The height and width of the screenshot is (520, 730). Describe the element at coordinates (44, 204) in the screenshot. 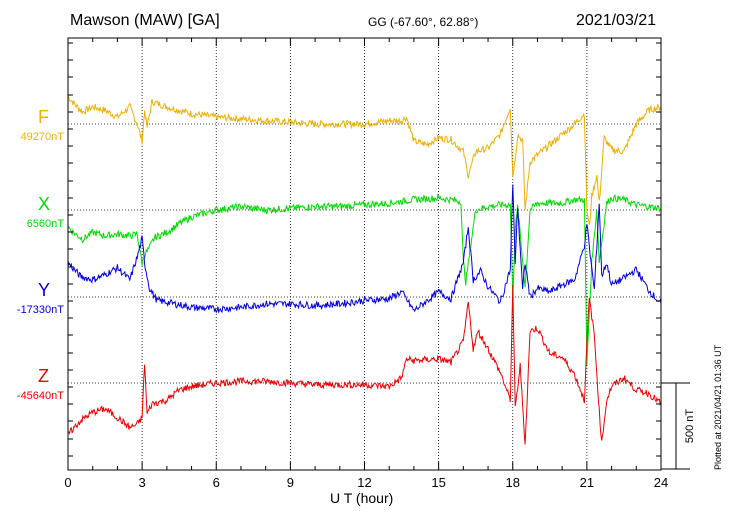

I see `component-label-x: X` at that location.